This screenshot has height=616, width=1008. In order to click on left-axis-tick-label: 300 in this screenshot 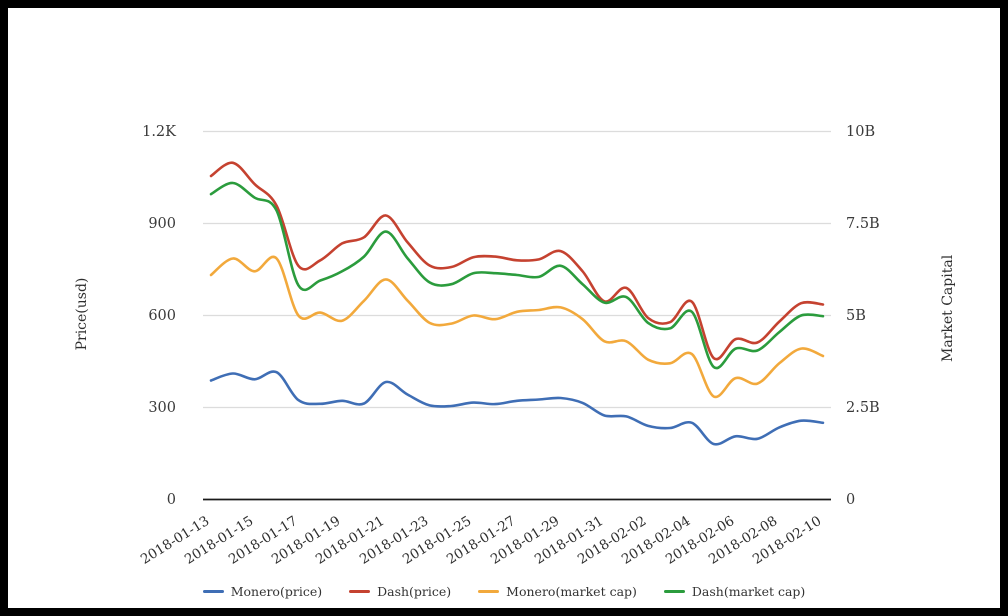, I will do `click(162, 407)`.